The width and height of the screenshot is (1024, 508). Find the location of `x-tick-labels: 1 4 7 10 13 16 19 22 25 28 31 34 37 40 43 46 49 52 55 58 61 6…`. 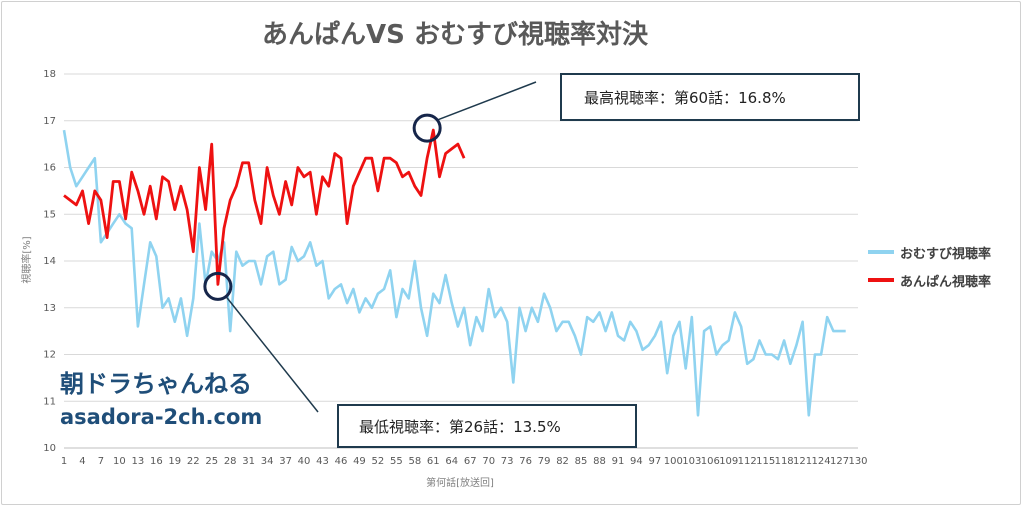

x-tick-labels: 1 4 7 10 13 16 19 22 25 28 31 34 37 40 43 46 49 52 55 58 61 6… is located at coordinates (464, 461).